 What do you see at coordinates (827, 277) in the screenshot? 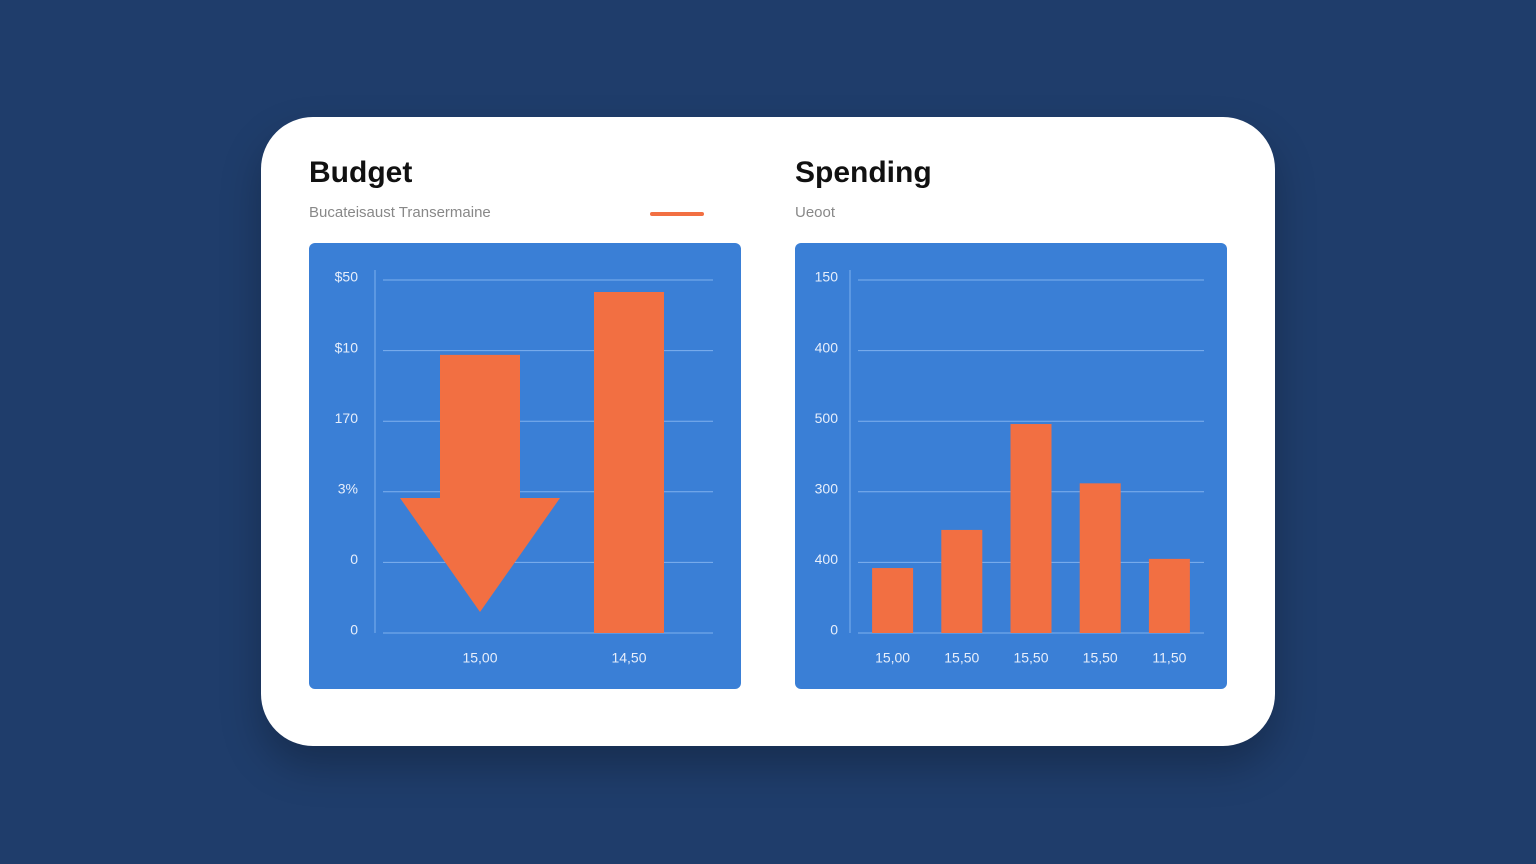
I see `y-tick-label: 150` at bounding box center [827, 277].